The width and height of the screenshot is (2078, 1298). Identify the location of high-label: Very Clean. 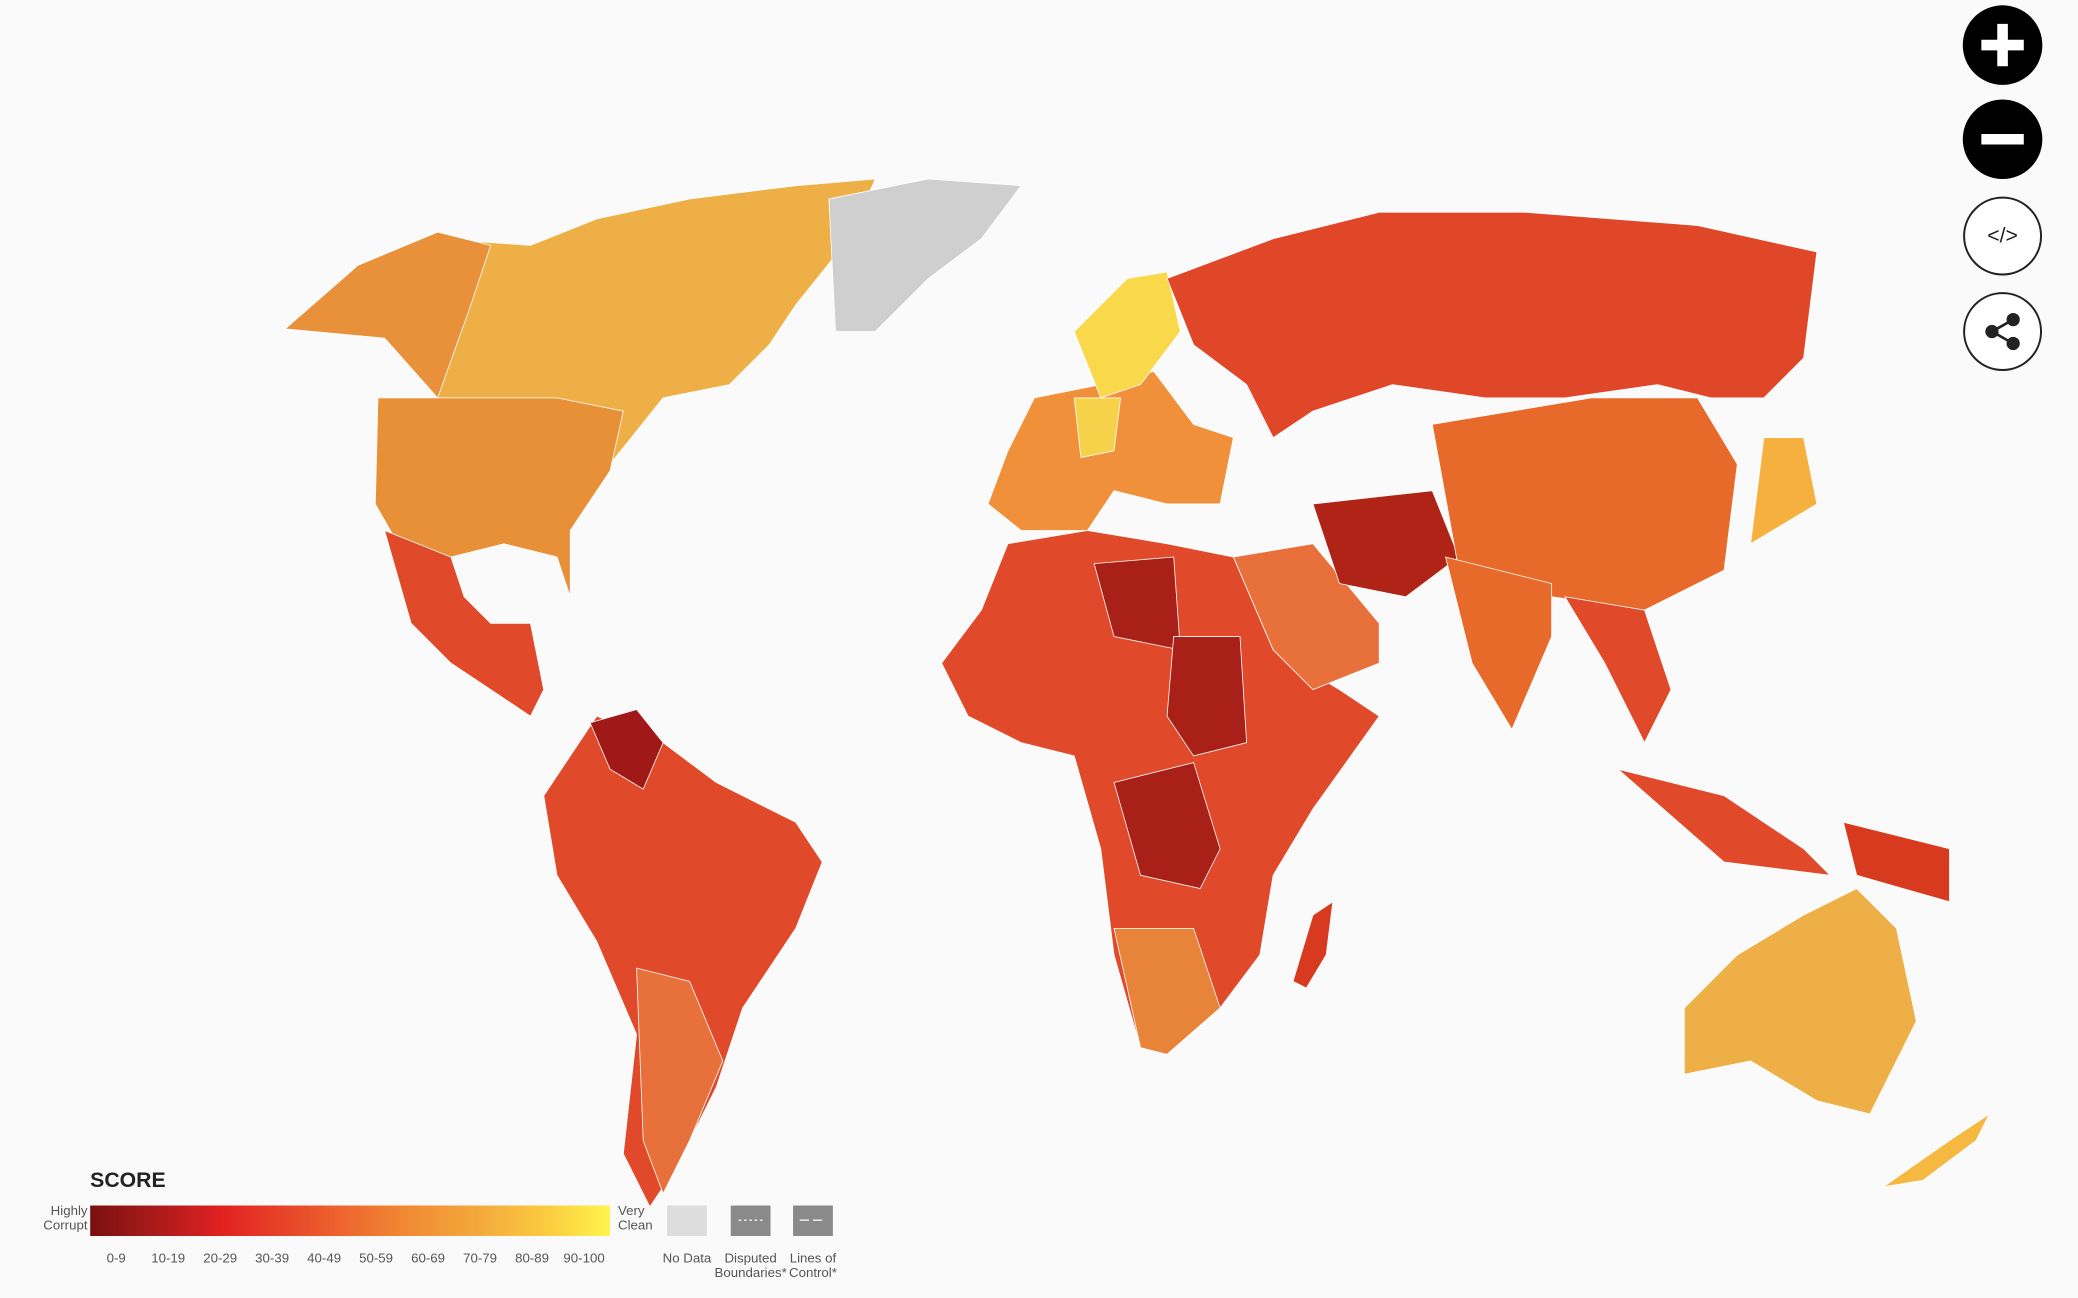
(635, 1219).